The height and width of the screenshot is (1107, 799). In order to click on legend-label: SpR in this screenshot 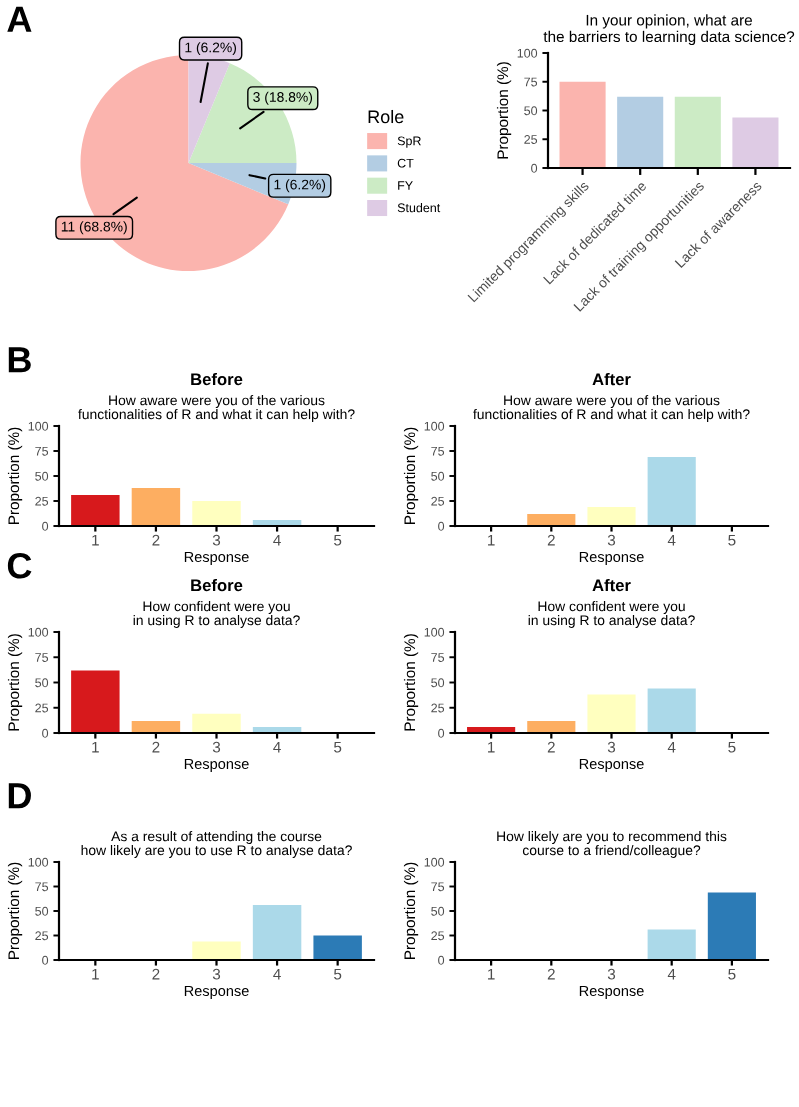, I will do `click(409, 142)`.